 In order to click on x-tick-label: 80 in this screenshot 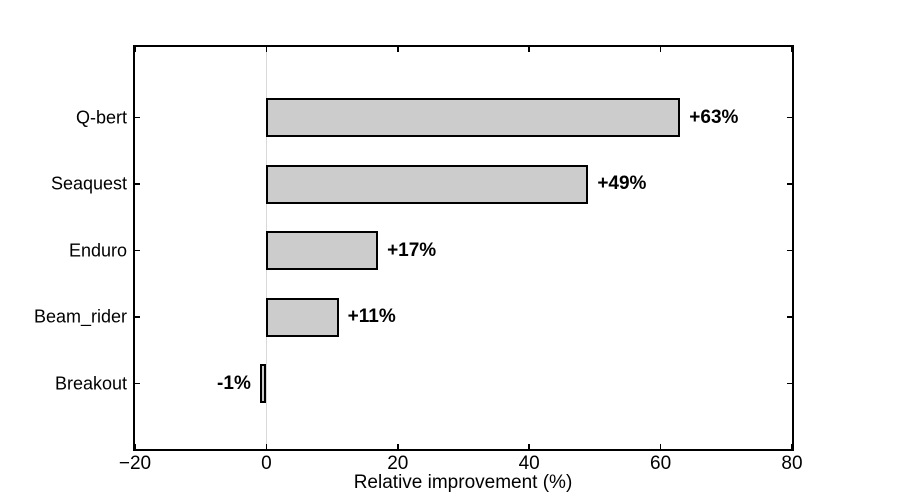, I will do `click(792, 463)`.